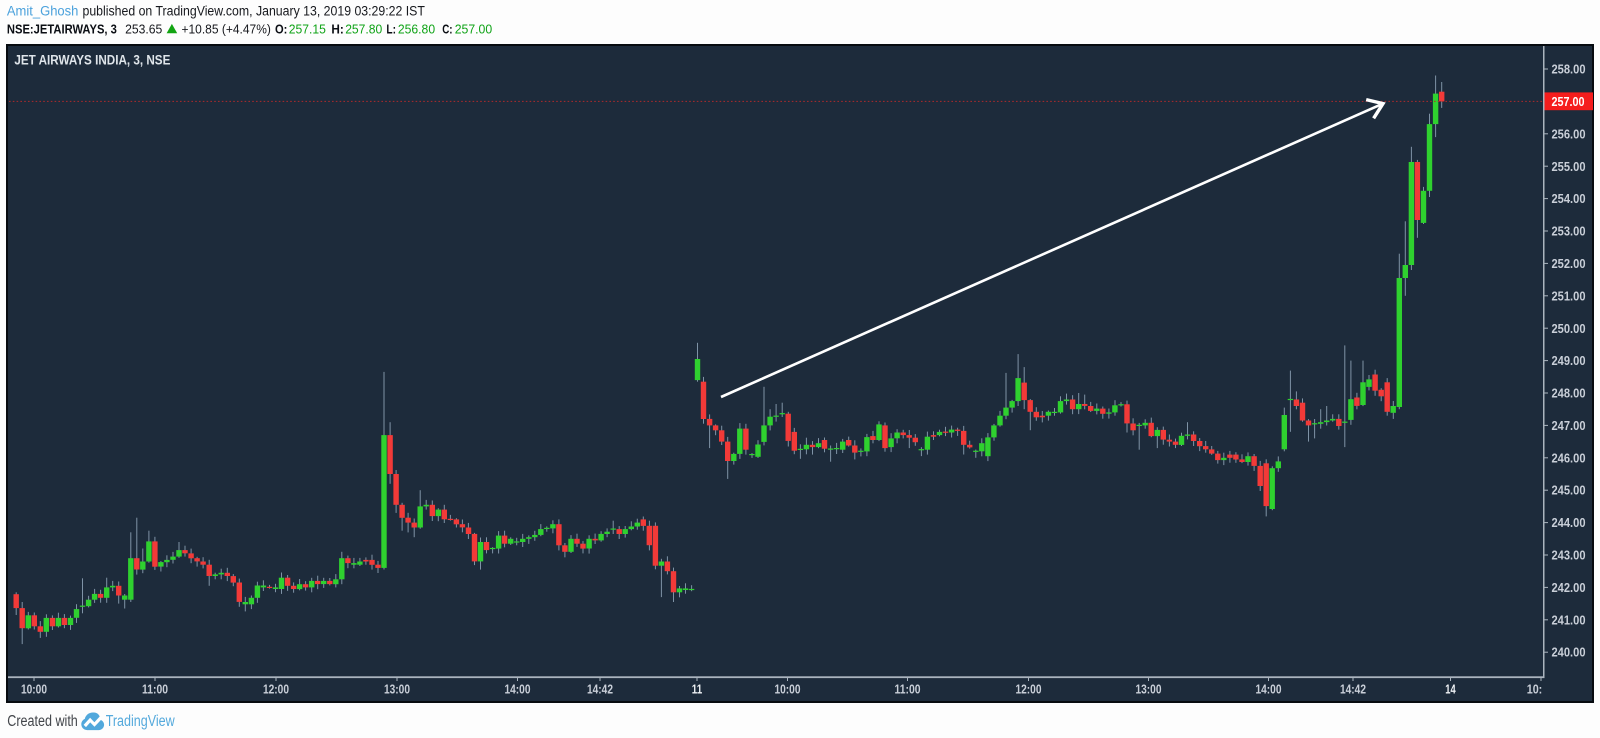 This screenshot has width=1600, height=738. What do you see at coordinates (1569, 556) in the screenshot?
I see `svg-text: 243.00` at bounding box center [1569, 556].